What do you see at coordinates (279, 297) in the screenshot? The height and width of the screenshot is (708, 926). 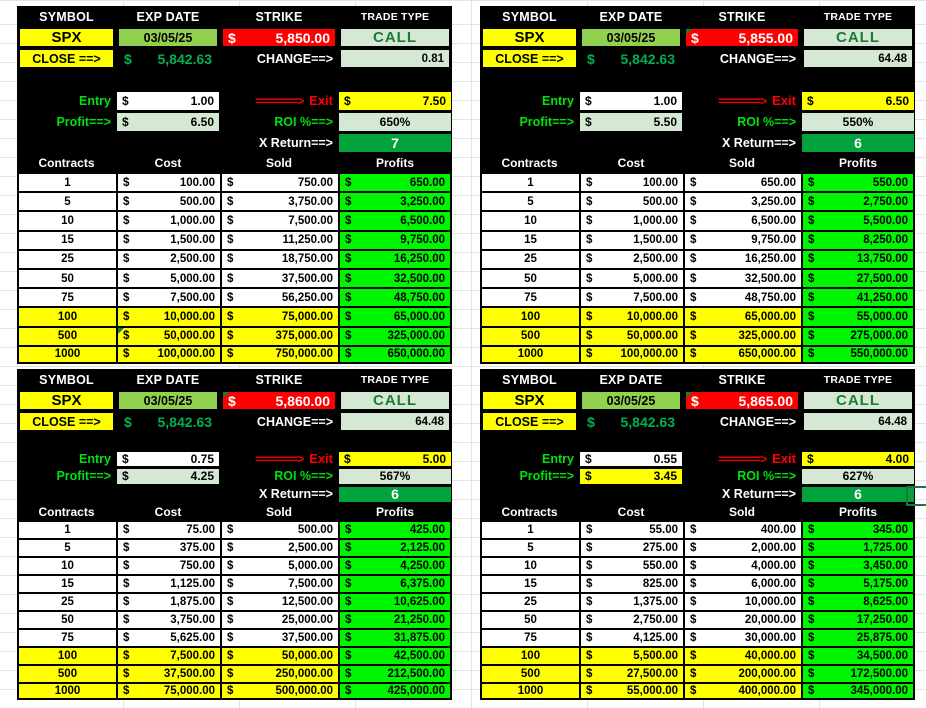 I see `sold-cell: $ 56,250.00` at bounding box center [279, 297].